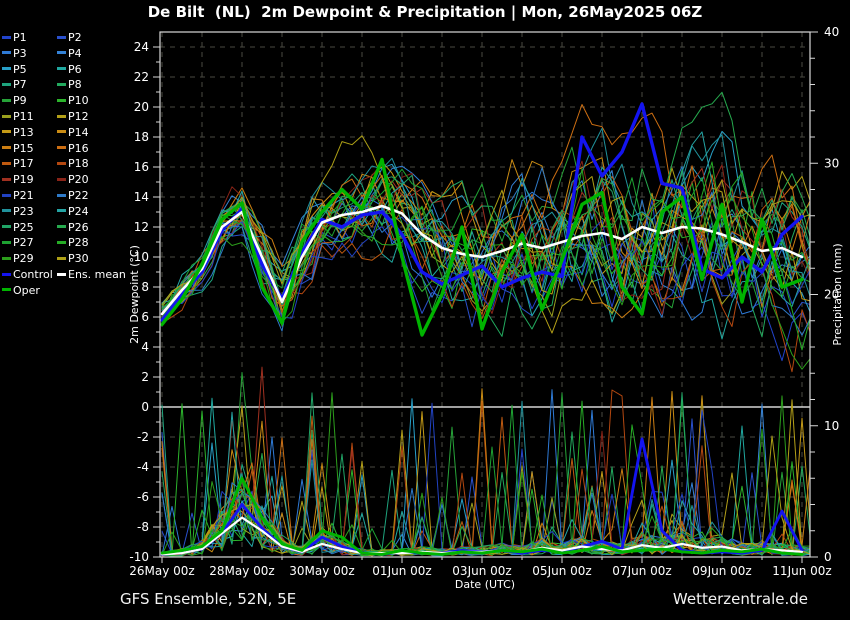 The width and height of the screenshot is (850, 620). I want to click on legend-item-p21: P21, so click(18, 195).